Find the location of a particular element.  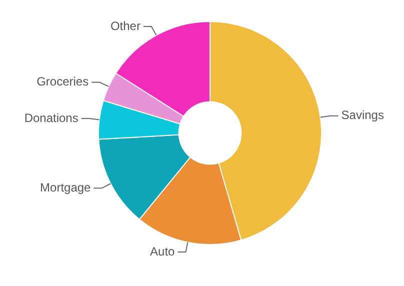

slice-label: Other is located at coordinates (125, 25).